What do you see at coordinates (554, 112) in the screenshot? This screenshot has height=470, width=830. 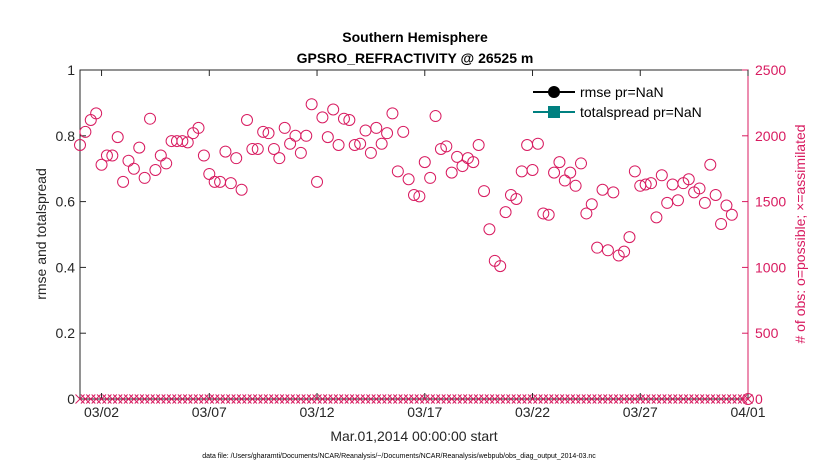 I see `legend-spread-marker` at bounding box center [554, 112].